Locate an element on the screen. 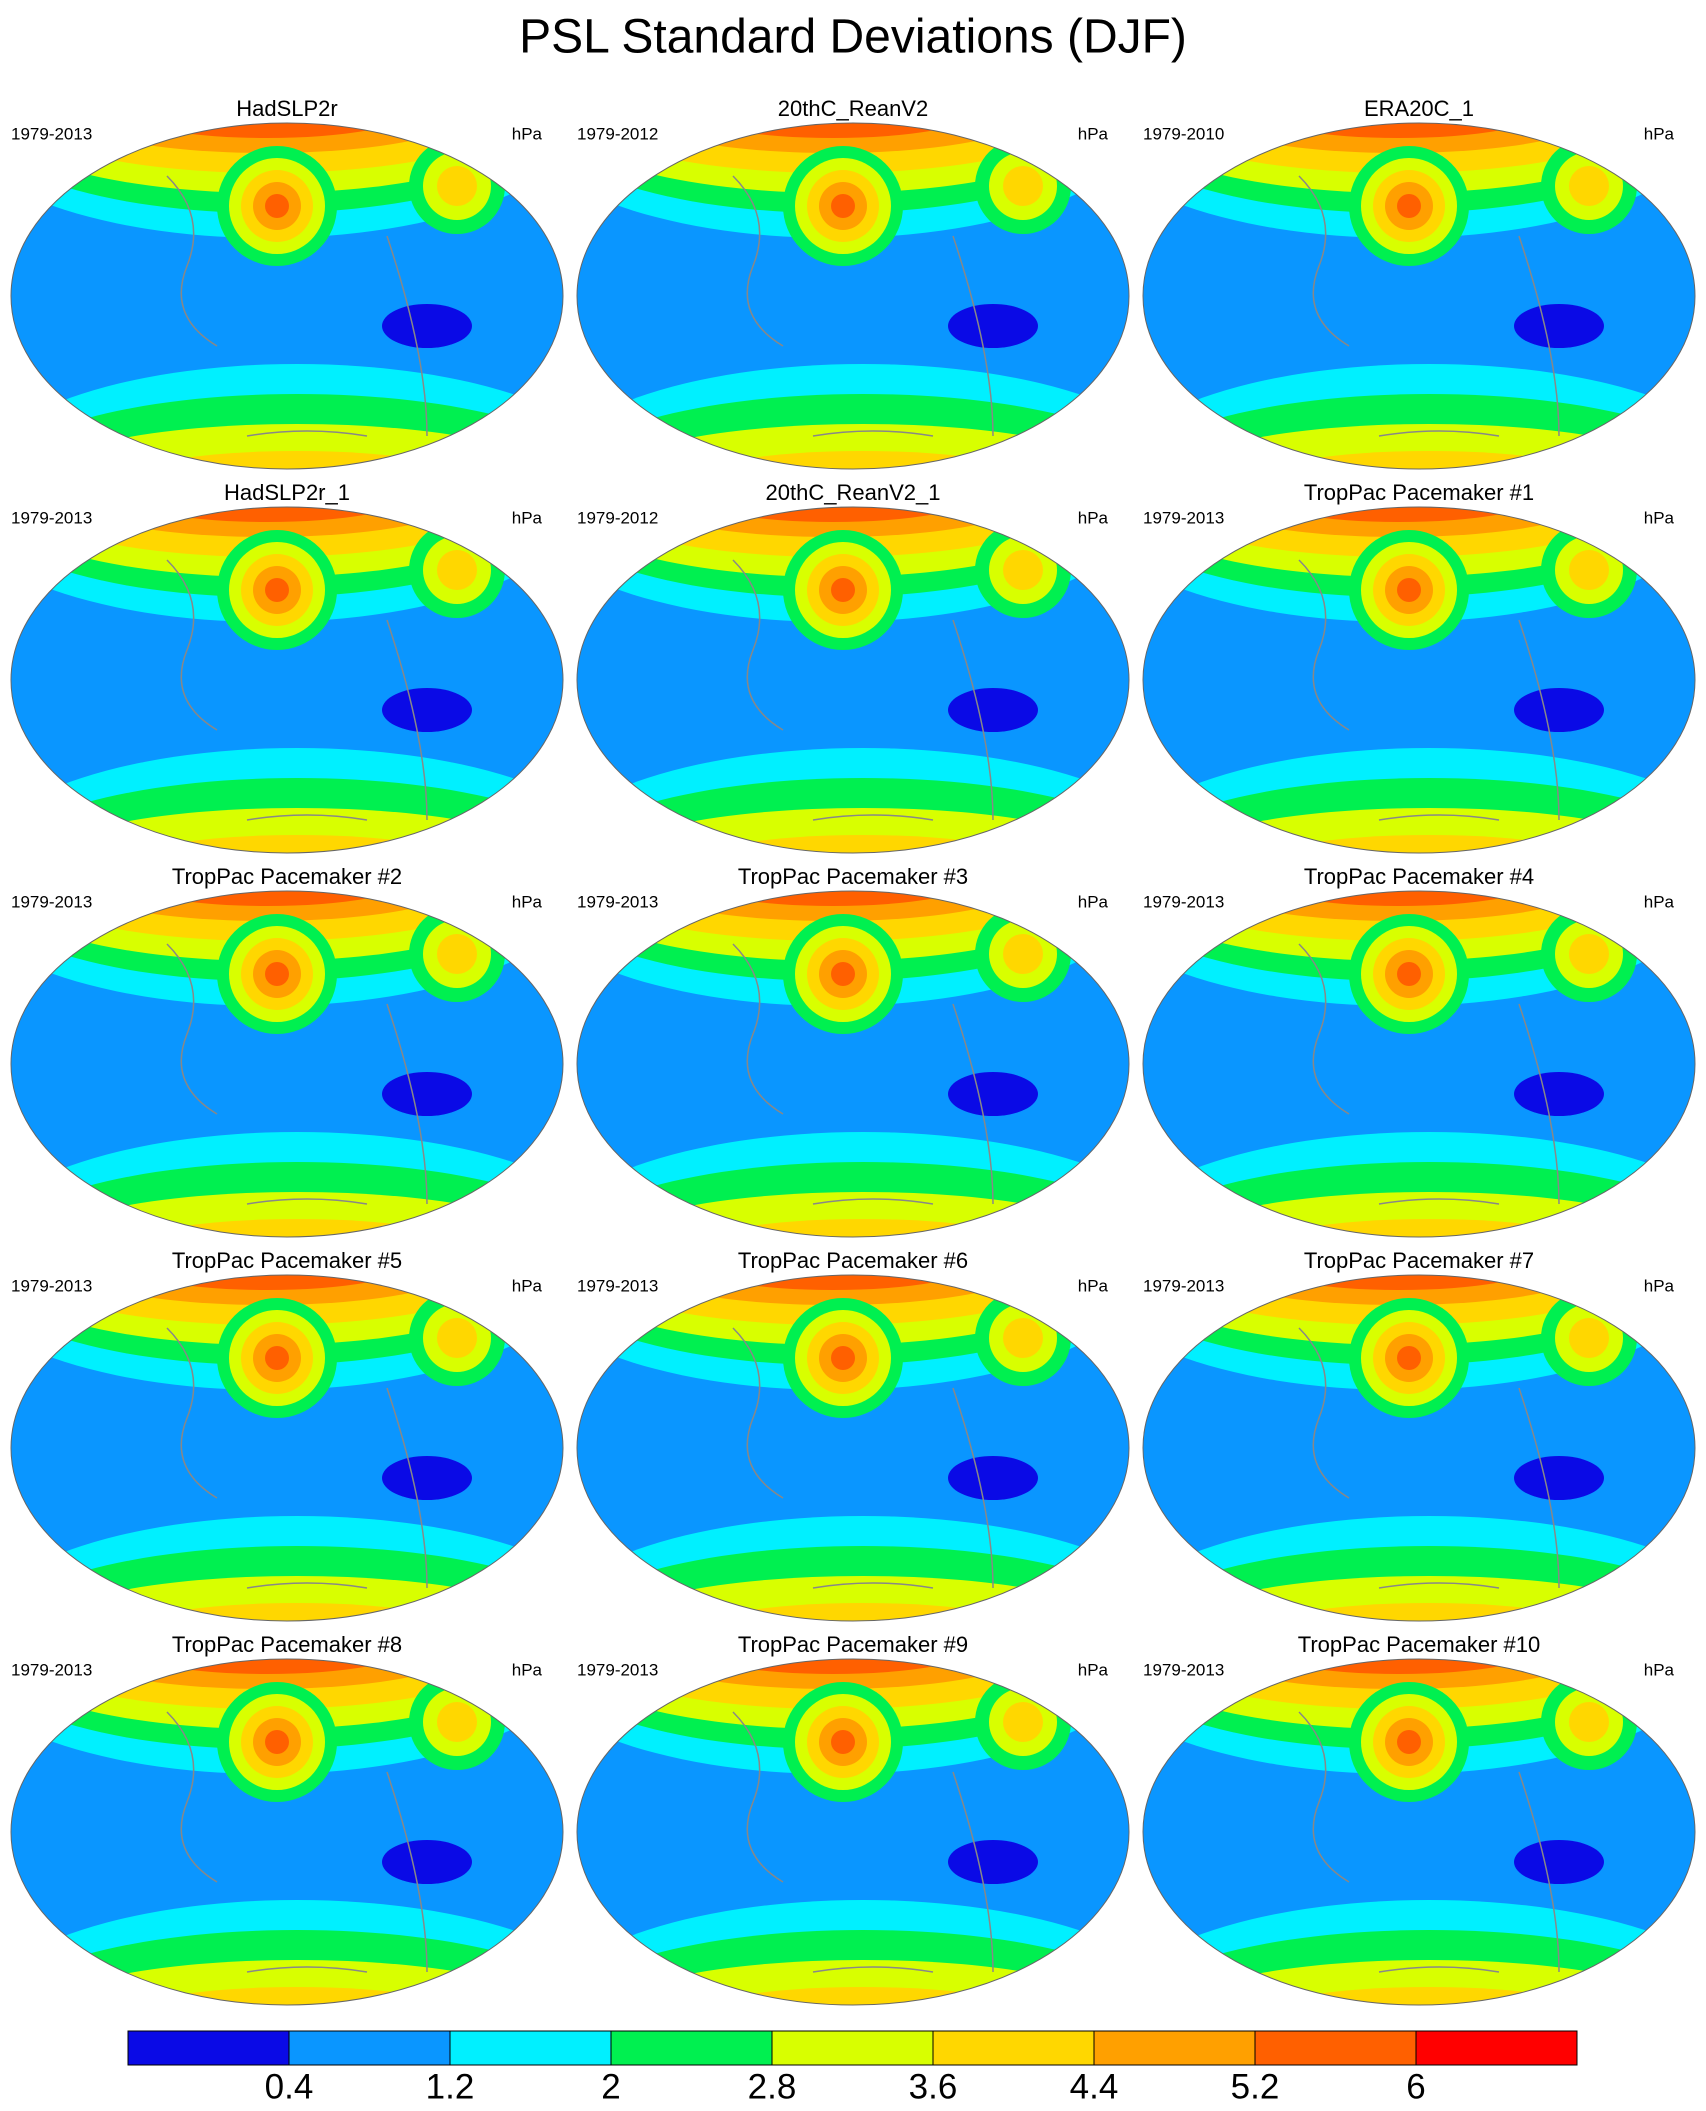 The width and height of the screenshot is (1706, 2111). panel-title: HadSLP2r is located at coordinates (287, 108).